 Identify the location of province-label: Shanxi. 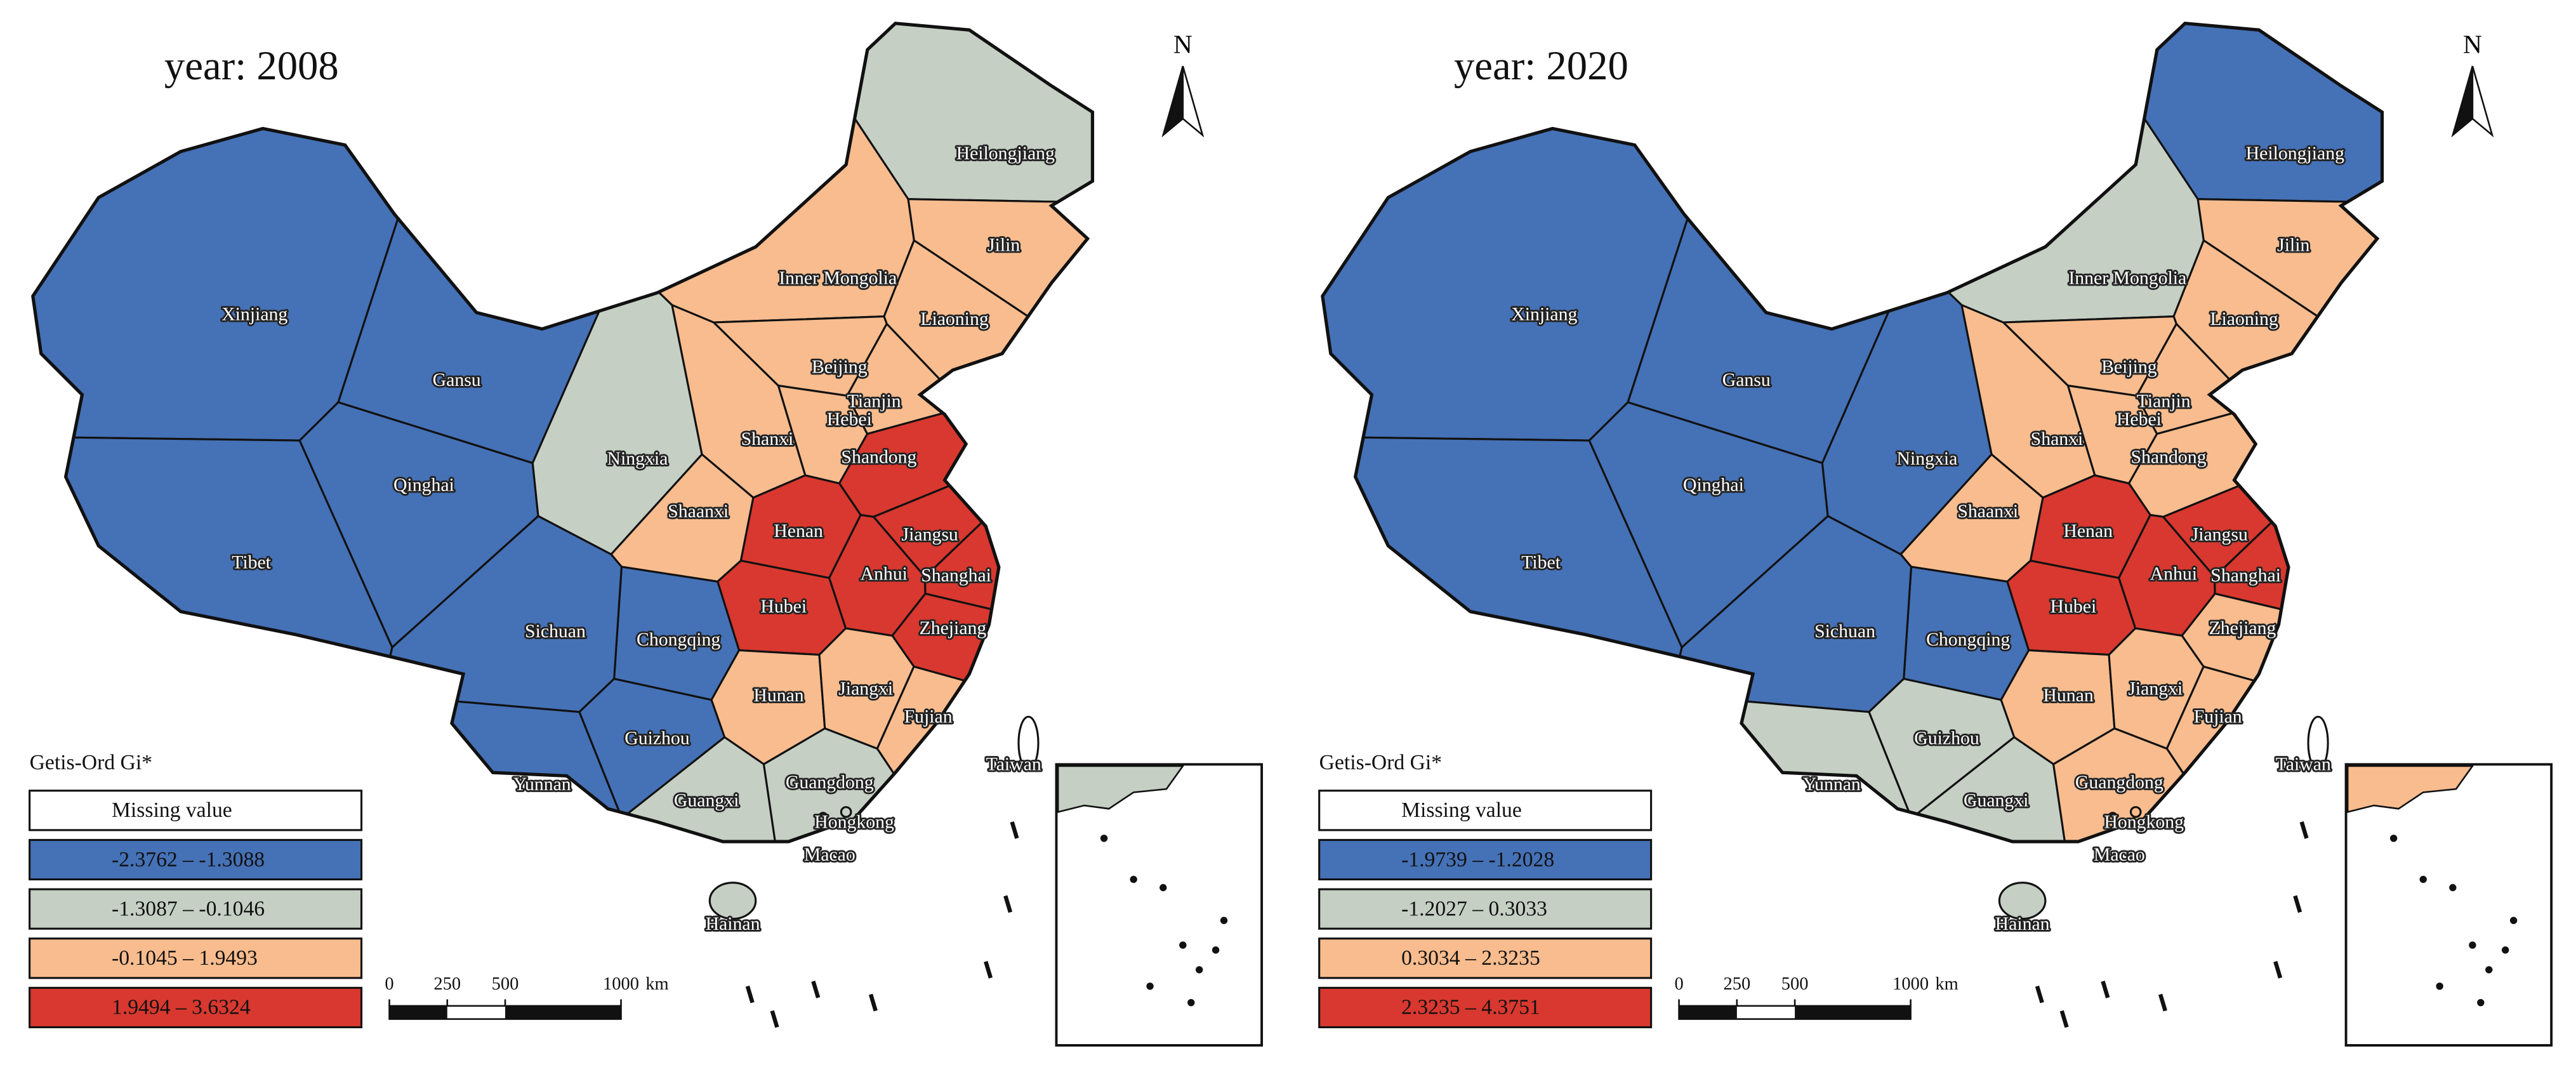
(2057, 439).